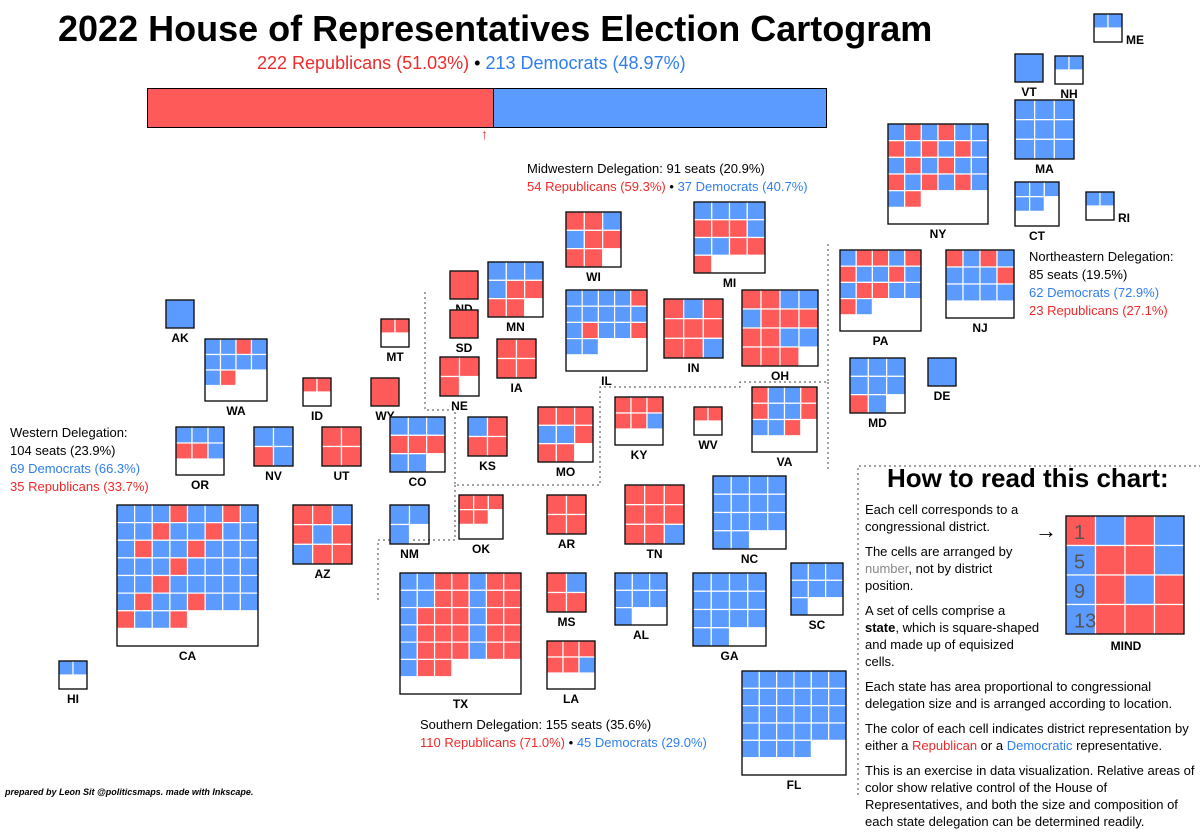 The image size is (1200, 838). What do you see at coordinates (460, 633) in the screenshot?
I see `state-tx-outline` at bounding box center [460, 633].